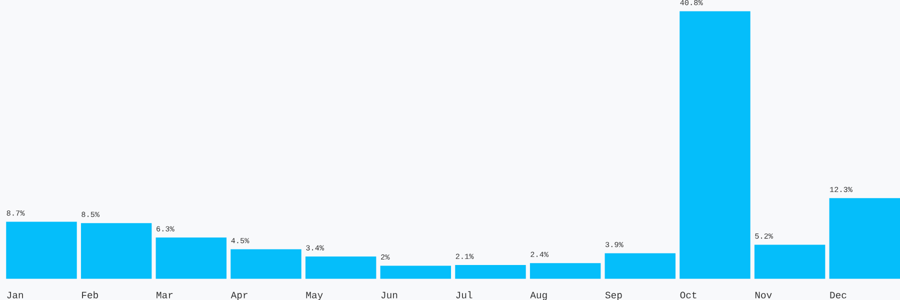  I want to click on x-tick-label: Aug, so click(538, 296).